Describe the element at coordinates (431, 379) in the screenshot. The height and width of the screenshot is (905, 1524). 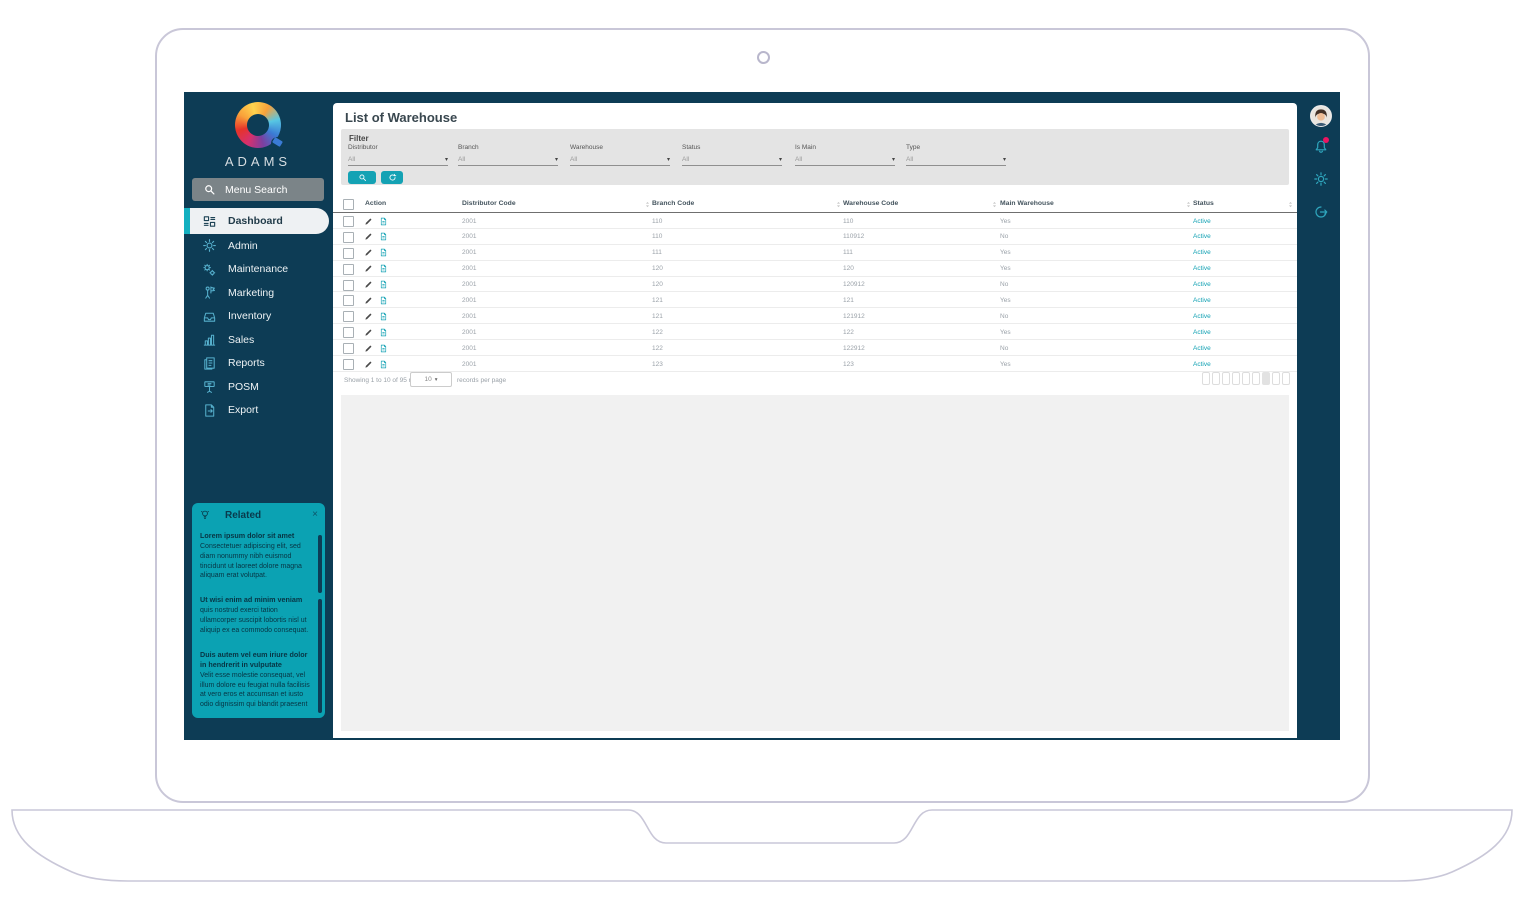
I see `page-size-select: 10 ▾` at that location.